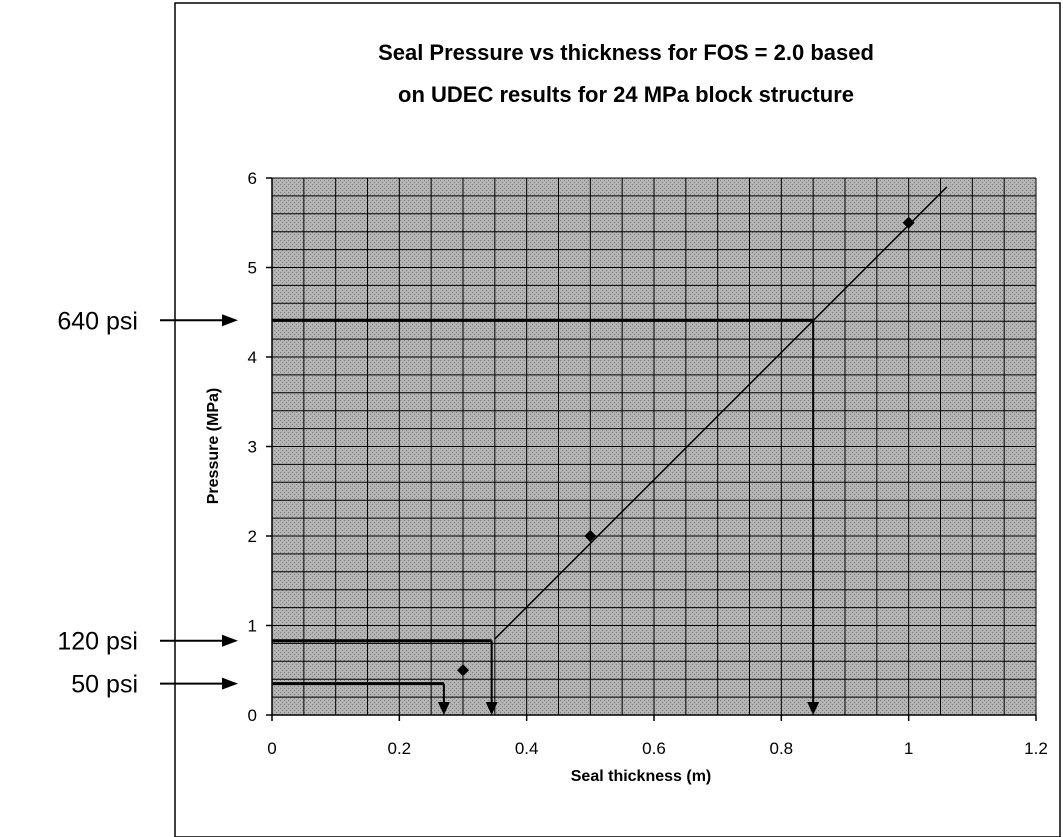 The width and height of the screenshot is (1063, 837). I want to click on y-tick-label: 4, so click(252, 357).